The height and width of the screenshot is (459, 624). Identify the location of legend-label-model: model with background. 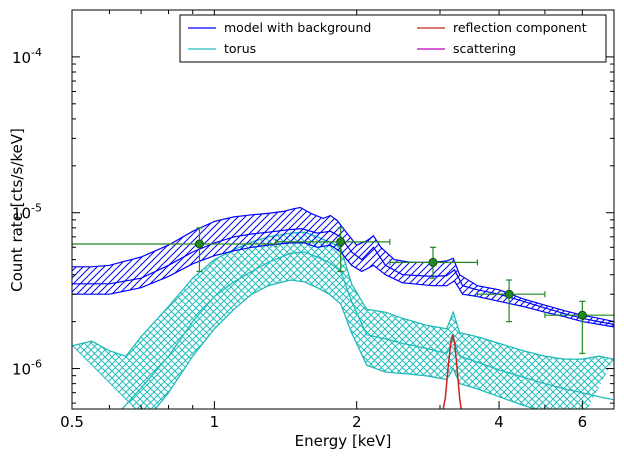
(297, 27).